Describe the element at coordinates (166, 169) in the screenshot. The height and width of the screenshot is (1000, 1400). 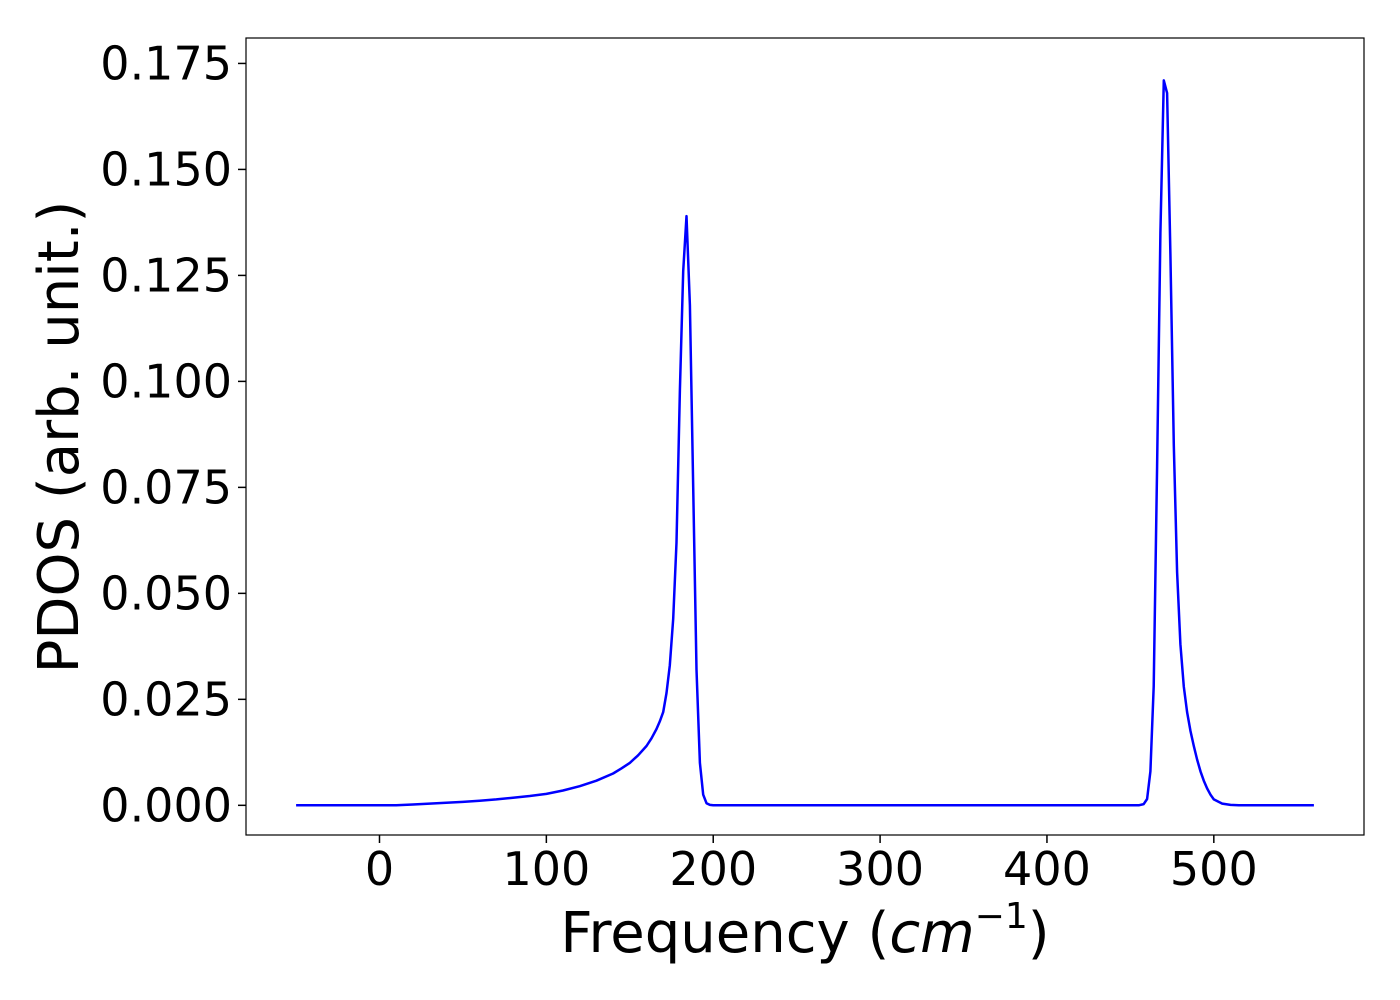
I see `y-tick-label: 0.150` at that location.